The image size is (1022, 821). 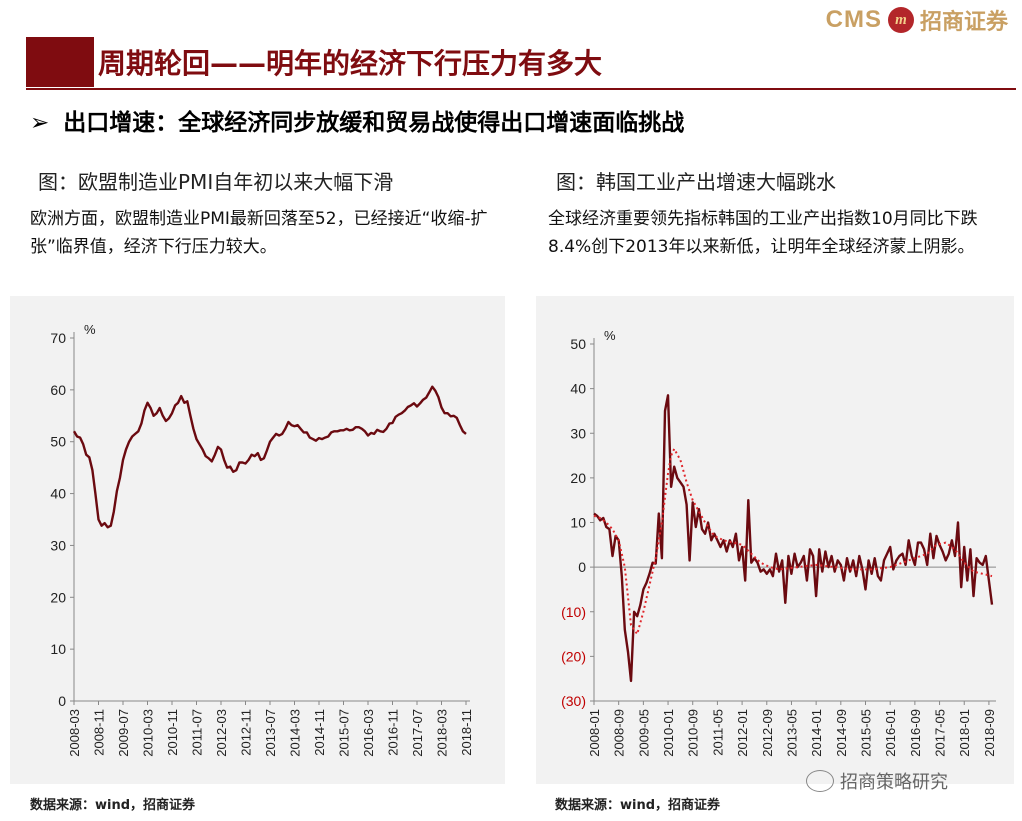 I want to click on x-tick-label: 2016-01, so click(x=890, y=733).